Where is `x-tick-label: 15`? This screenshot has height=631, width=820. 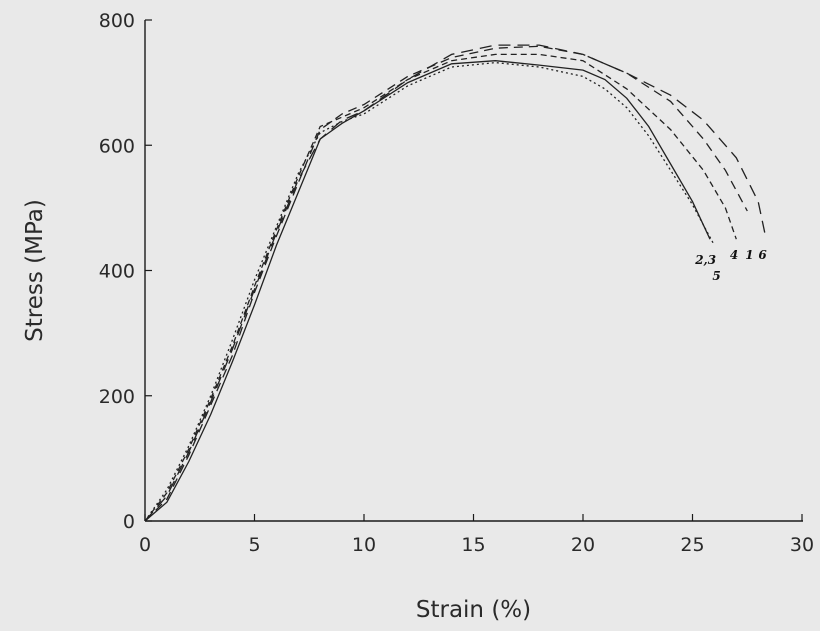
x-tick-label: 15 is located at coordinates (473, 545).